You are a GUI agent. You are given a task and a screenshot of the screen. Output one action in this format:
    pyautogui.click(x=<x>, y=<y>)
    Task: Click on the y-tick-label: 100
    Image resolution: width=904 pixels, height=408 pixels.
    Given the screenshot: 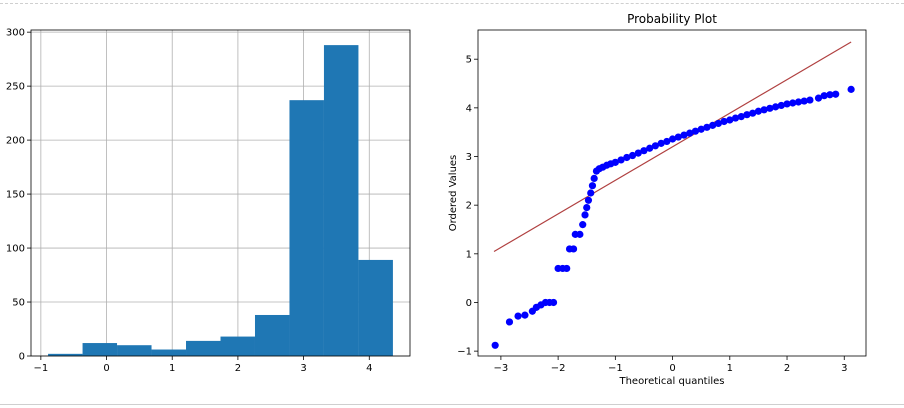 What is the action you would take?
    pyautogui.click(x=15, y=249)
    